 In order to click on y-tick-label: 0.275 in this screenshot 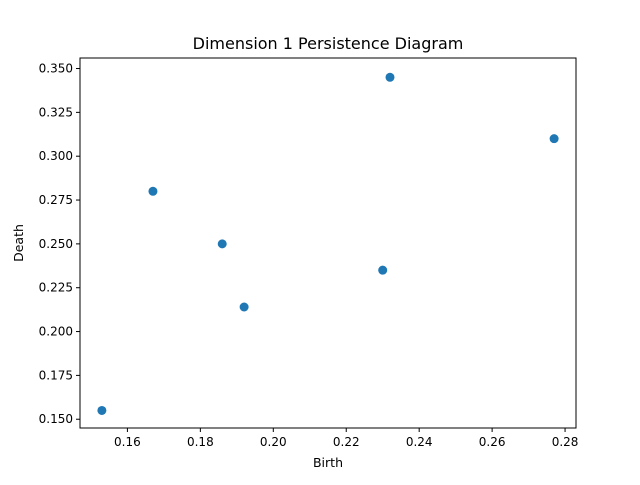, I will do `click(56, 200)`.